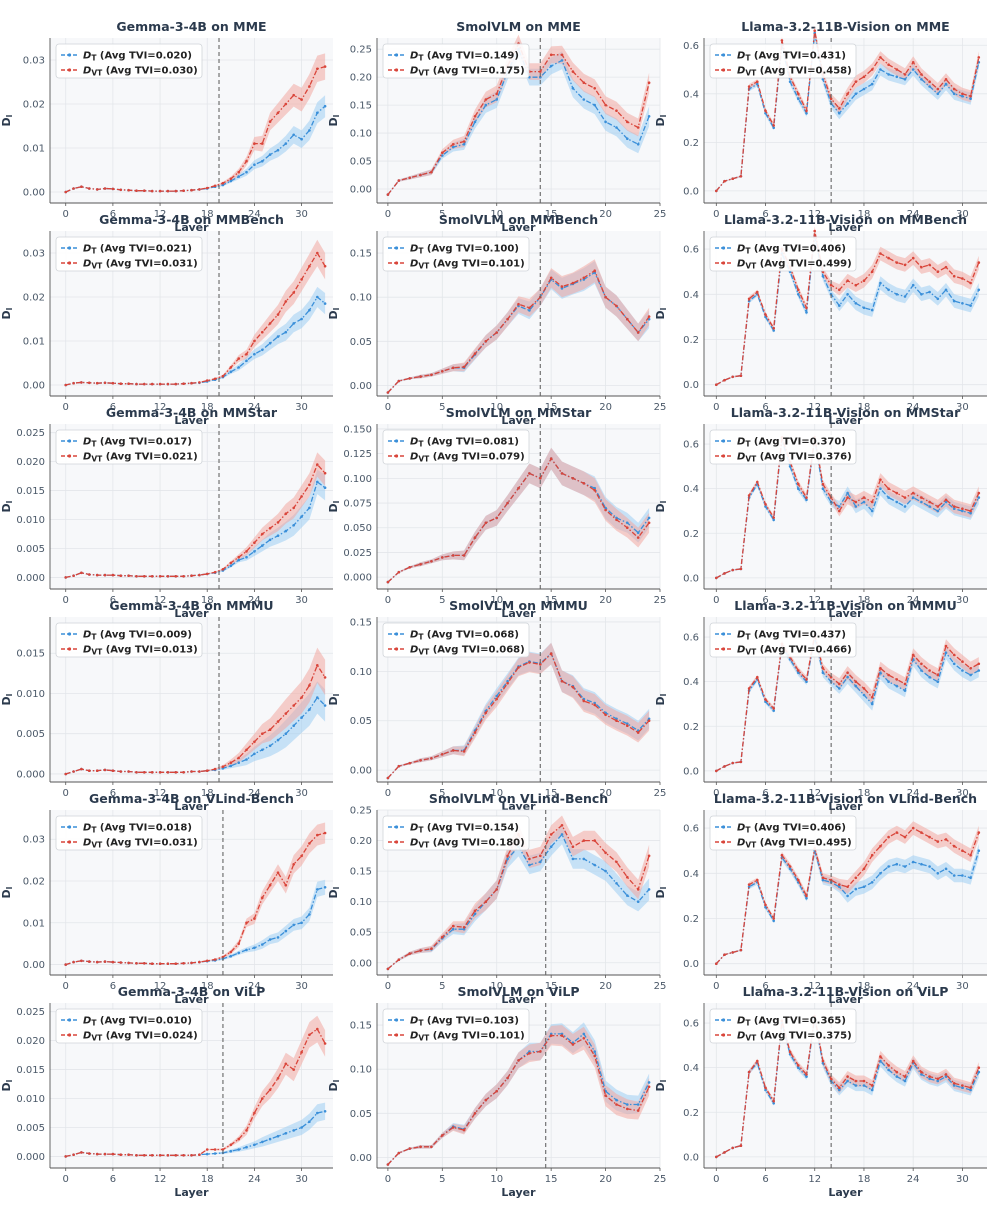 This screenshot has height=1223, width=997. What do you see at coordinates (791, 829) in the screenshot?
I see `legend-label-T: DT (Avg TVI=0.406)` at bounding box center [791, 829].